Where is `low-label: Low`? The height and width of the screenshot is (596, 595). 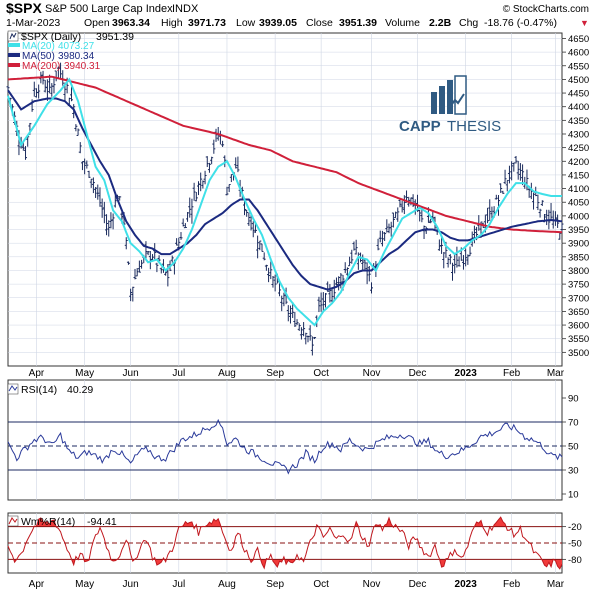 low-label: Low is located at coordinates (246, 23).